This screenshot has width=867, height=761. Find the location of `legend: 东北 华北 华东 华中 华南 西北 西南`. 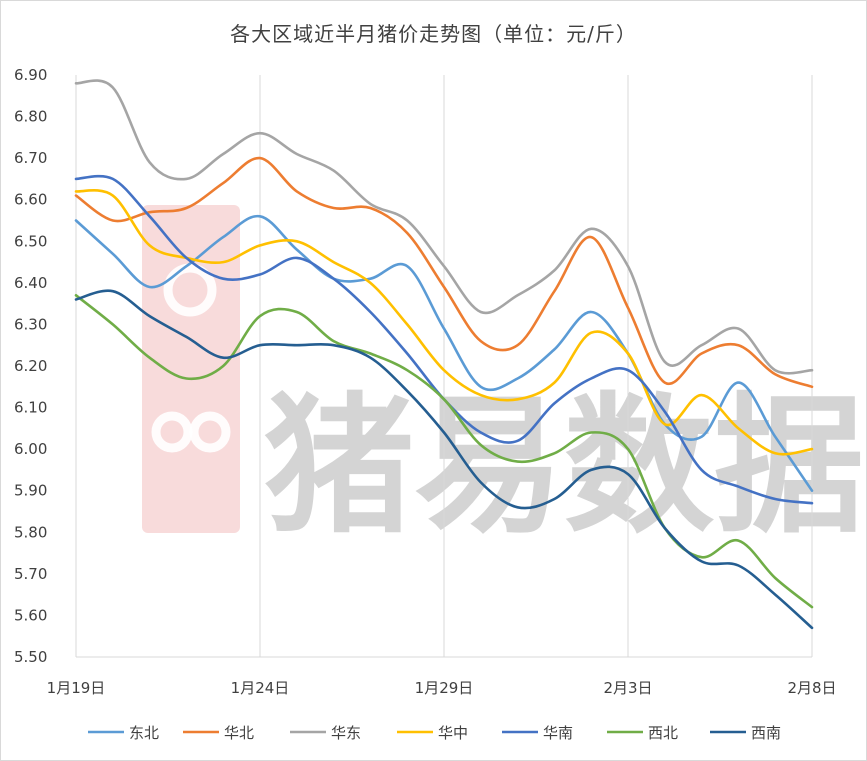

legend: 东北 华北 华东 华中 华南 西北 西南 is located at coordinates (434, 733).